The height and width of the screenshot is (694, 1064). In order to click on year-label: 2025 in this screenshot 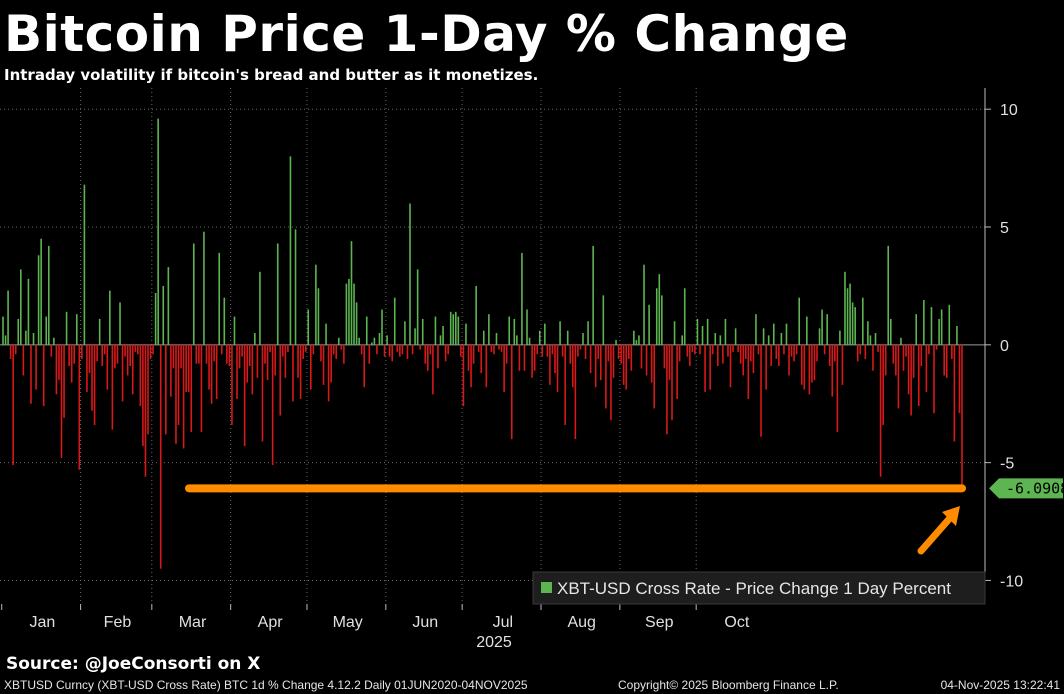, I will do `click(494, 642)`.